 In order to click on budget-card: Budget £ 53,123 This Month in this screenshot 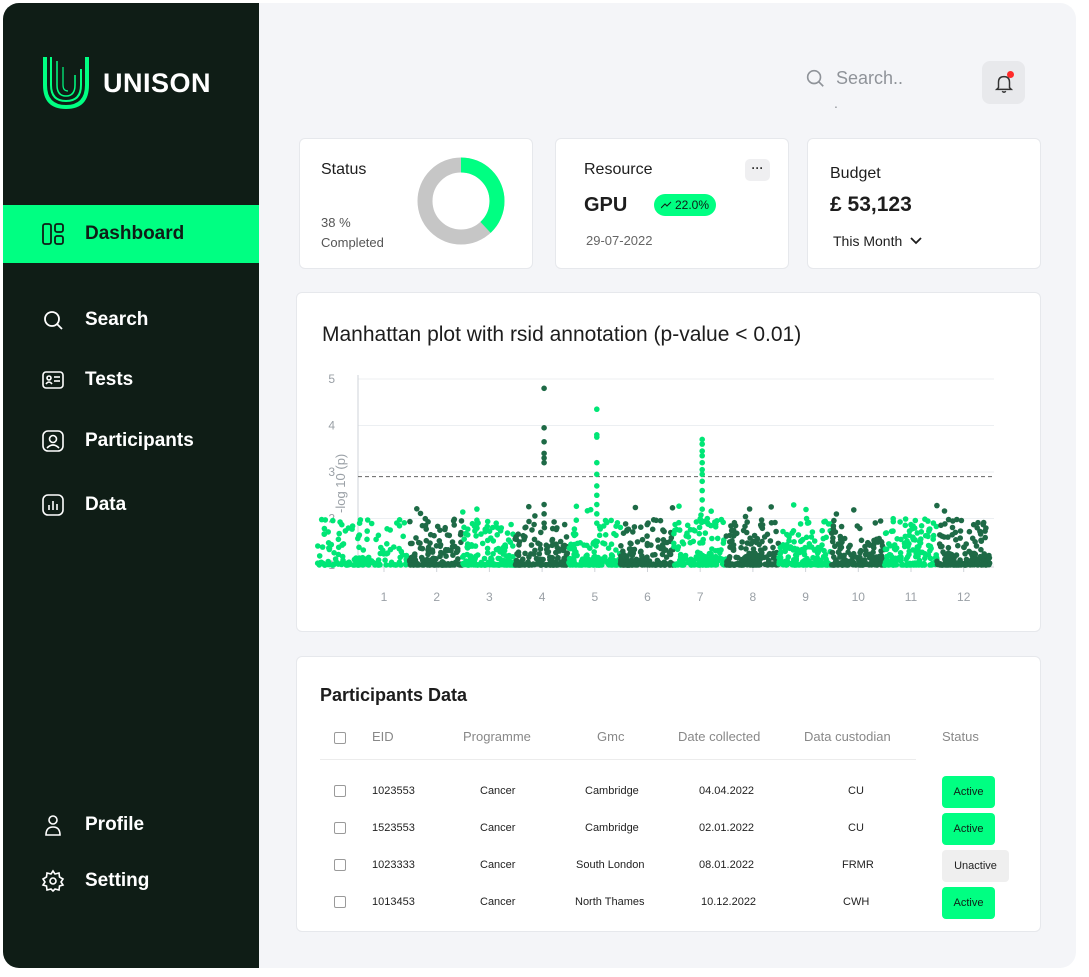, I will do `click(924, 203)`.